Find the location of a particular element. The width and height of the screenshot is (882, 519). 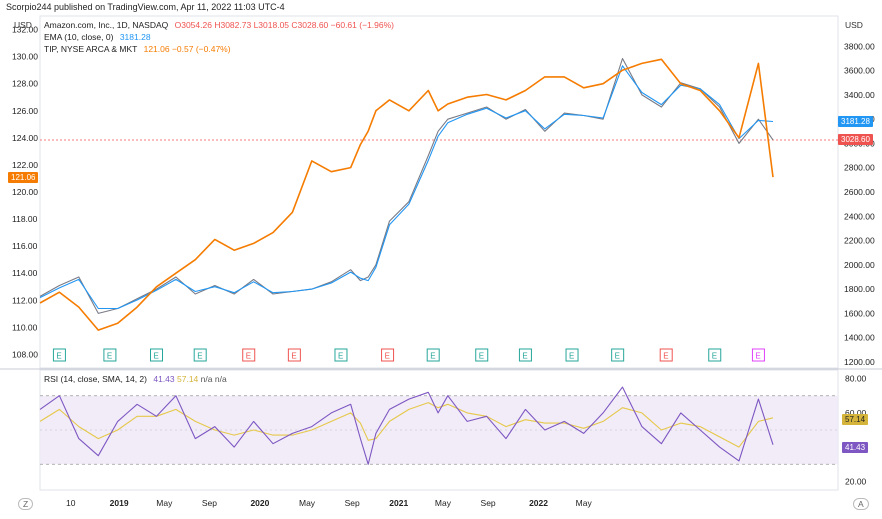

legend-rsi-na-2: n/a is located at coordinates (220, 379).